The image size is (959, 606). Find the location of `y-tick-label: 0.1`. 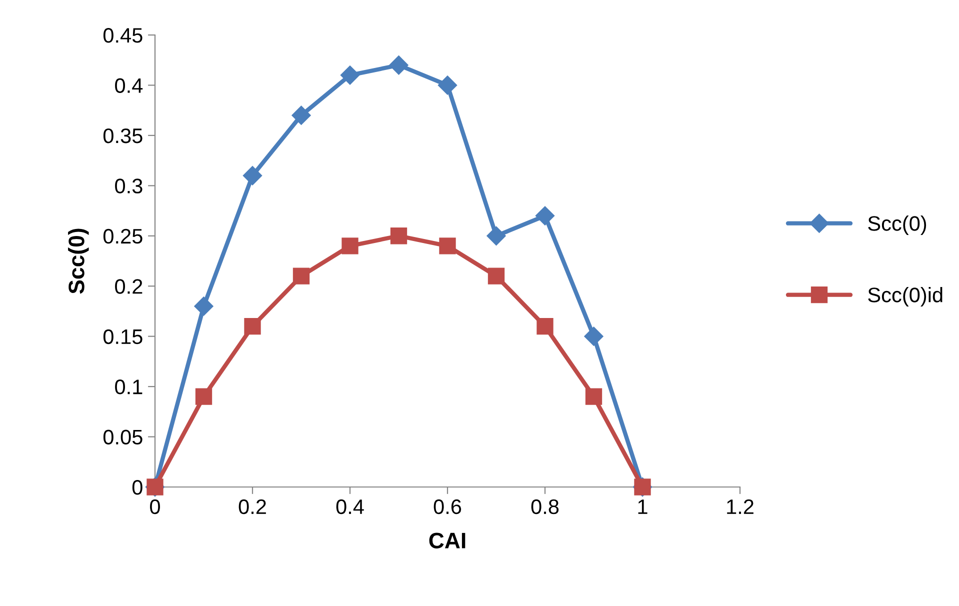

y-tick-label: 0.1 is located at coordinates (128, 387).